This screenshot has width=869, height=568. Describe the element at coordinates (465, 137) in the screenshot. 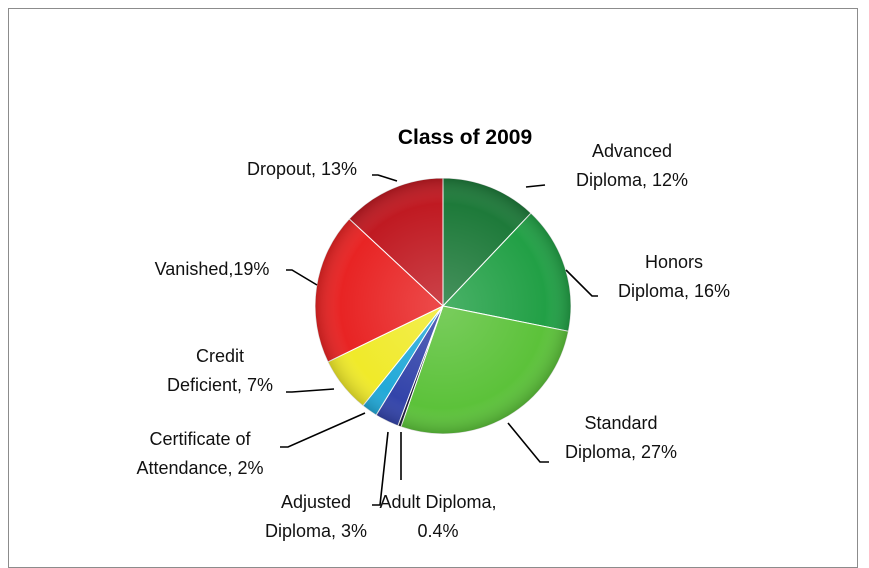

I see `chart-title: Class of 2009` at that location.